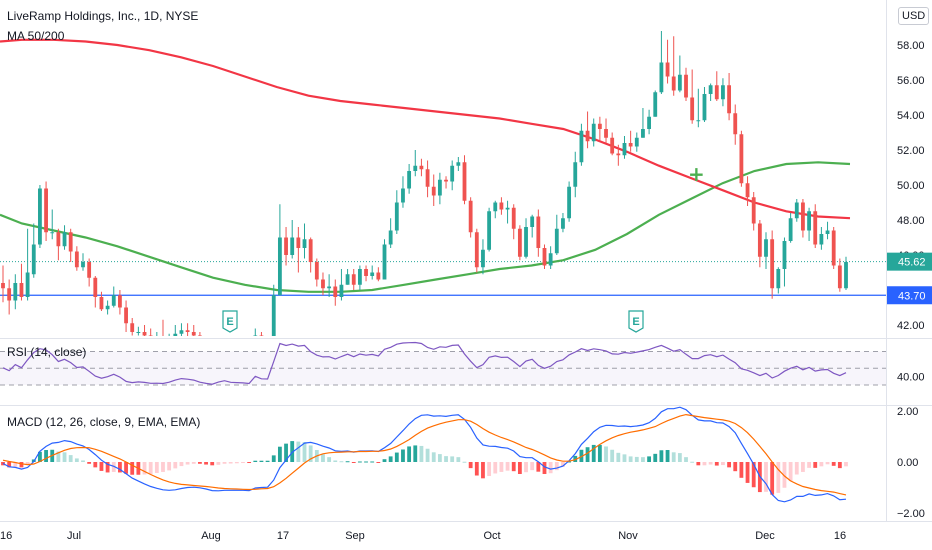 The height and width of the screenshot is (550, 932). What do you see at coordinates (914, 16) in the screenshot?
I see `currency-button: USD` at bounding box center [914, 16].